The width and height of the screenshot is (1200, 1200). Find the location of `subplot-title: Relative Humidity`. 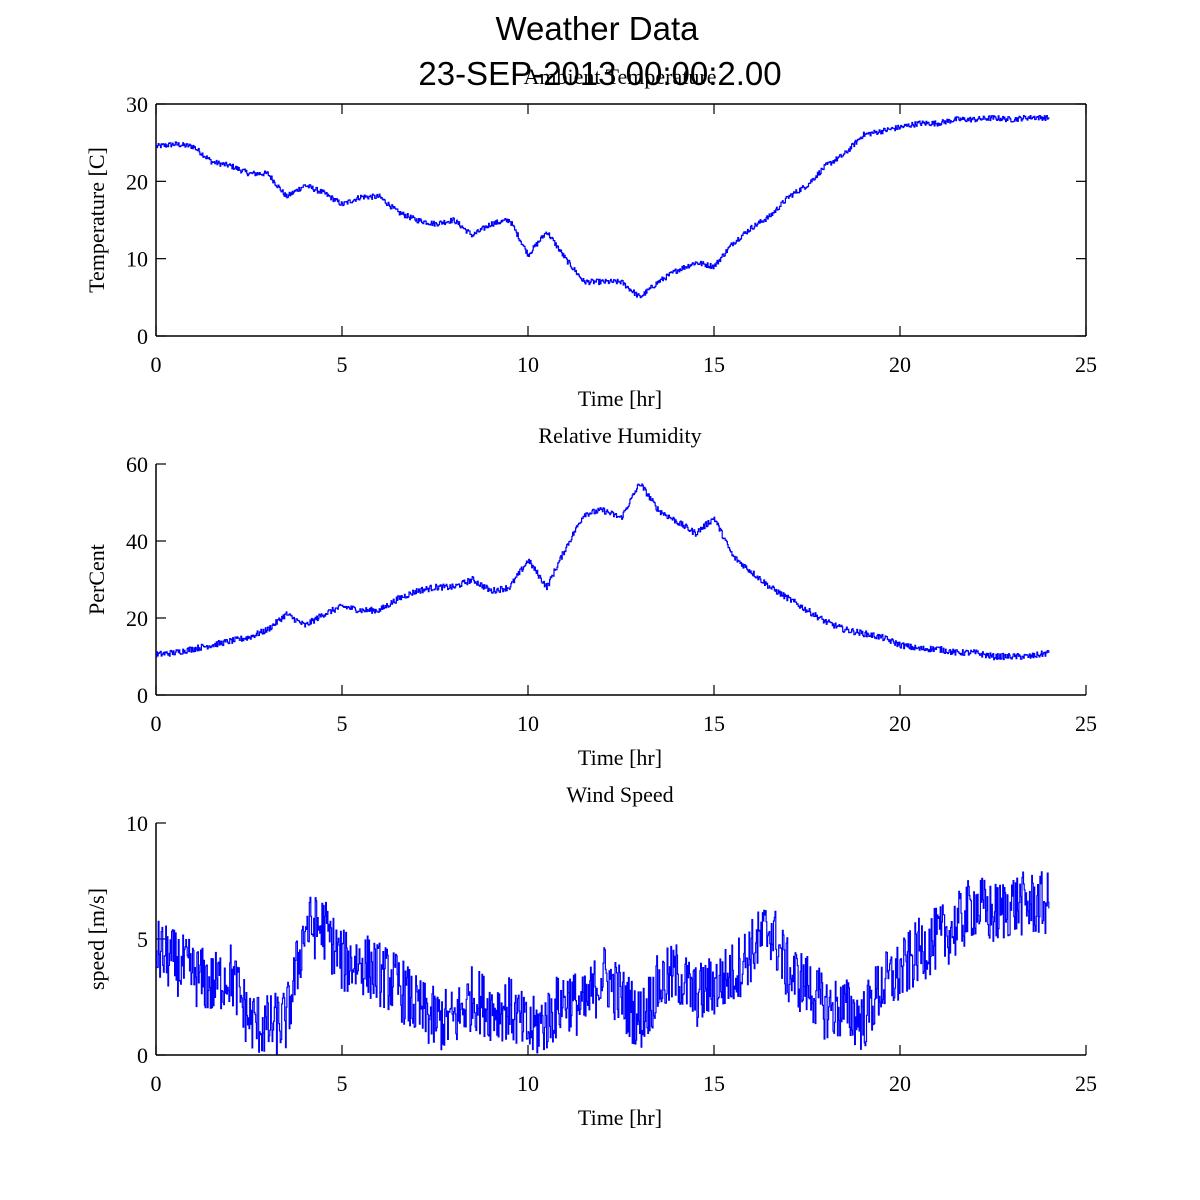

subplot-title: Relative Humidity is located at coordinates (619, 435).